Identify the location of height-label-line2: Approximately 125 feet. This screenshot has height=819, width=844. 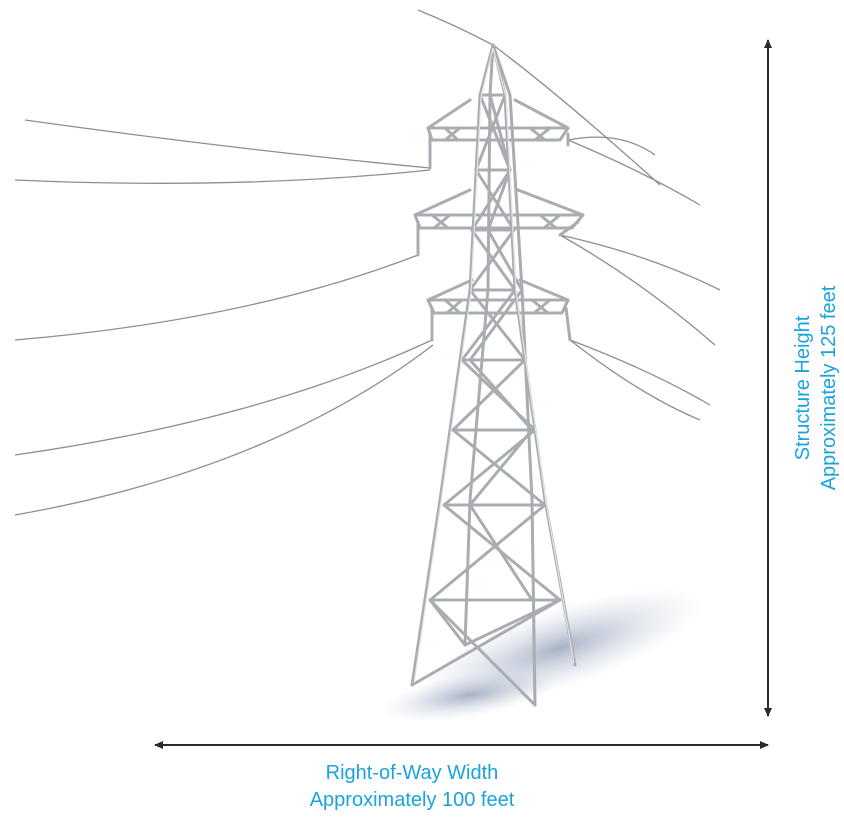
(829, 388).